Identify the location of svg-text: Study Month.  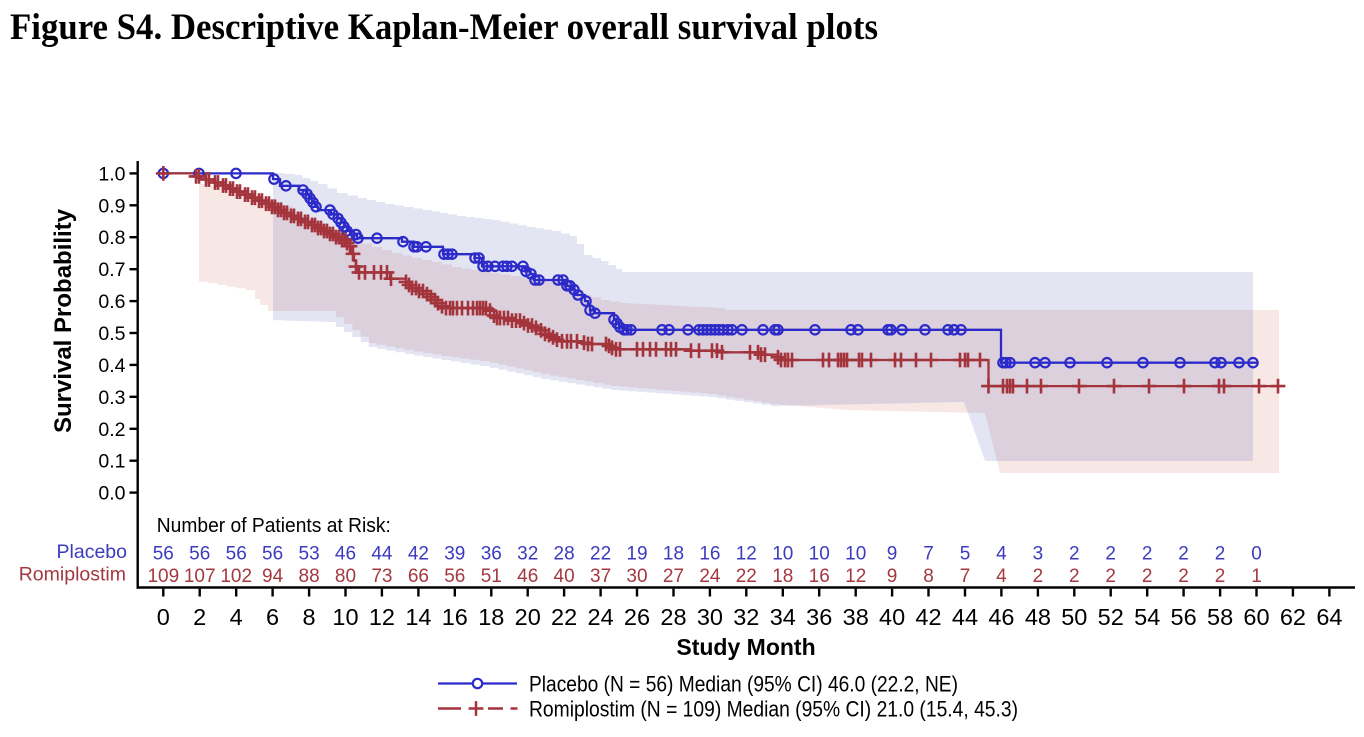
(745, 647).